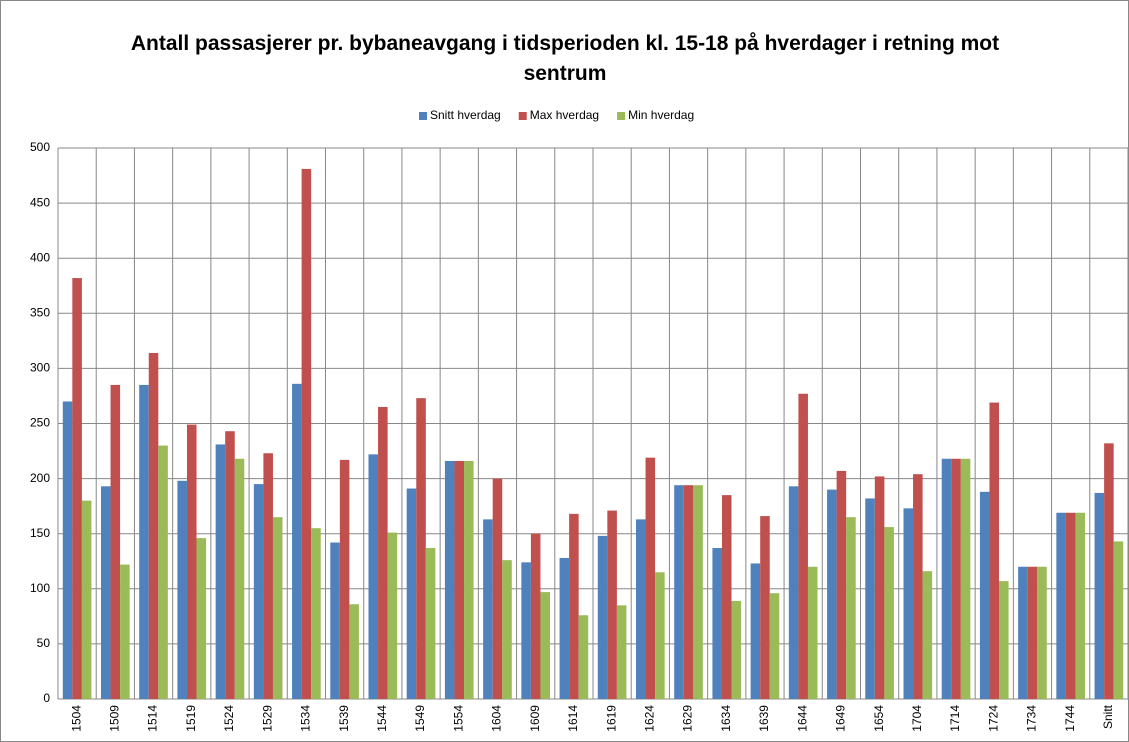 This screenshot has width=1129, height=742. Describe the element at coordinates (382, 718) in the screenshot. I see `x-tick-label: 1544` at that location.